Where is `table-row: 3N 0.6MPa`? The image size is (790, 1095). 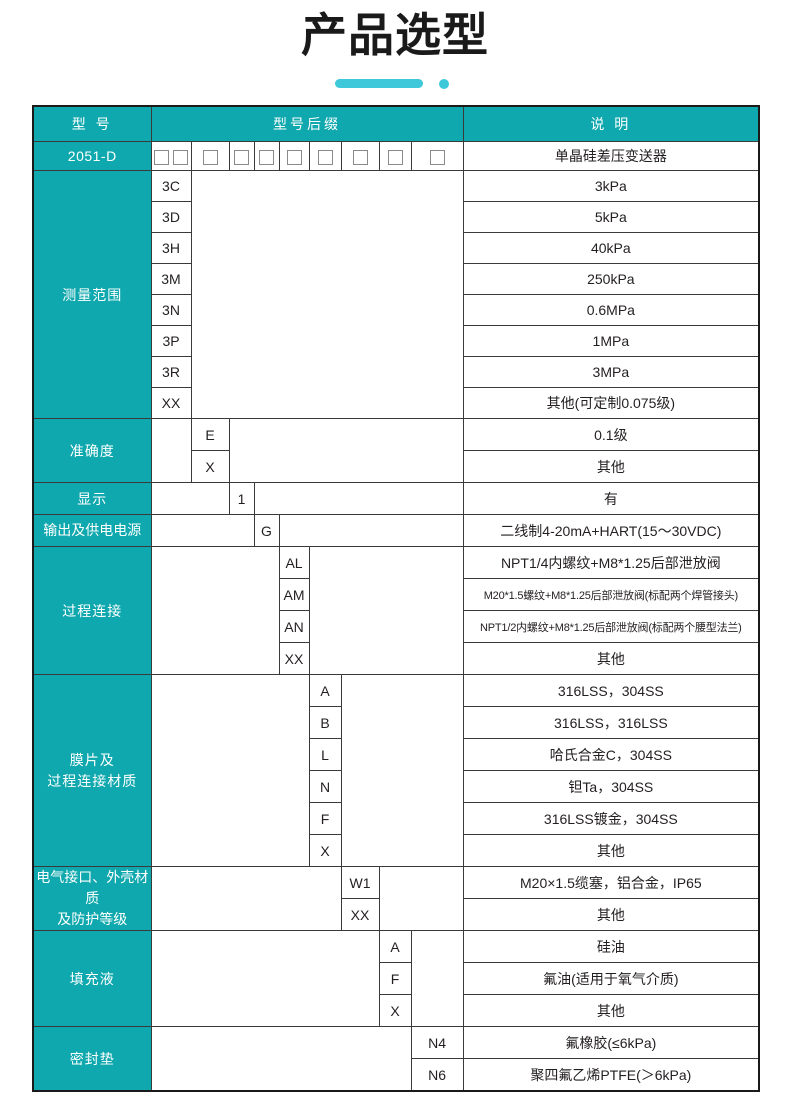 table-row: 3N 0.6MPa is located at coordinates (396, 310).